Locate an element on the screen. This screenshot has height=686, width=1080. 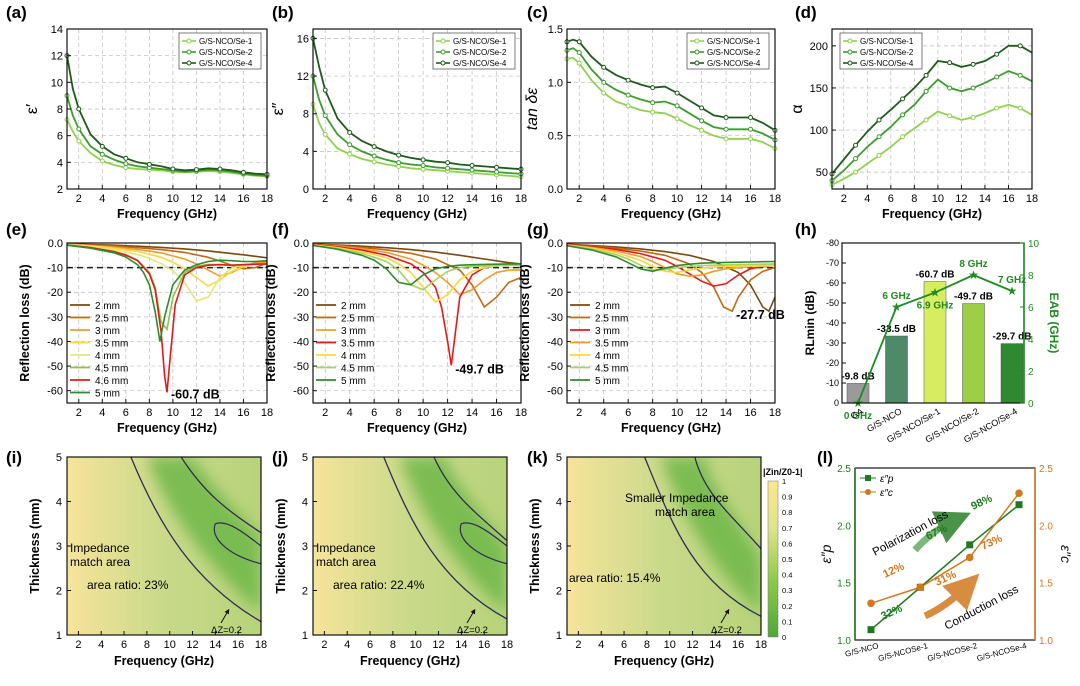
y2-tick-label: 2.0 is located at coordinates (1046, 526).